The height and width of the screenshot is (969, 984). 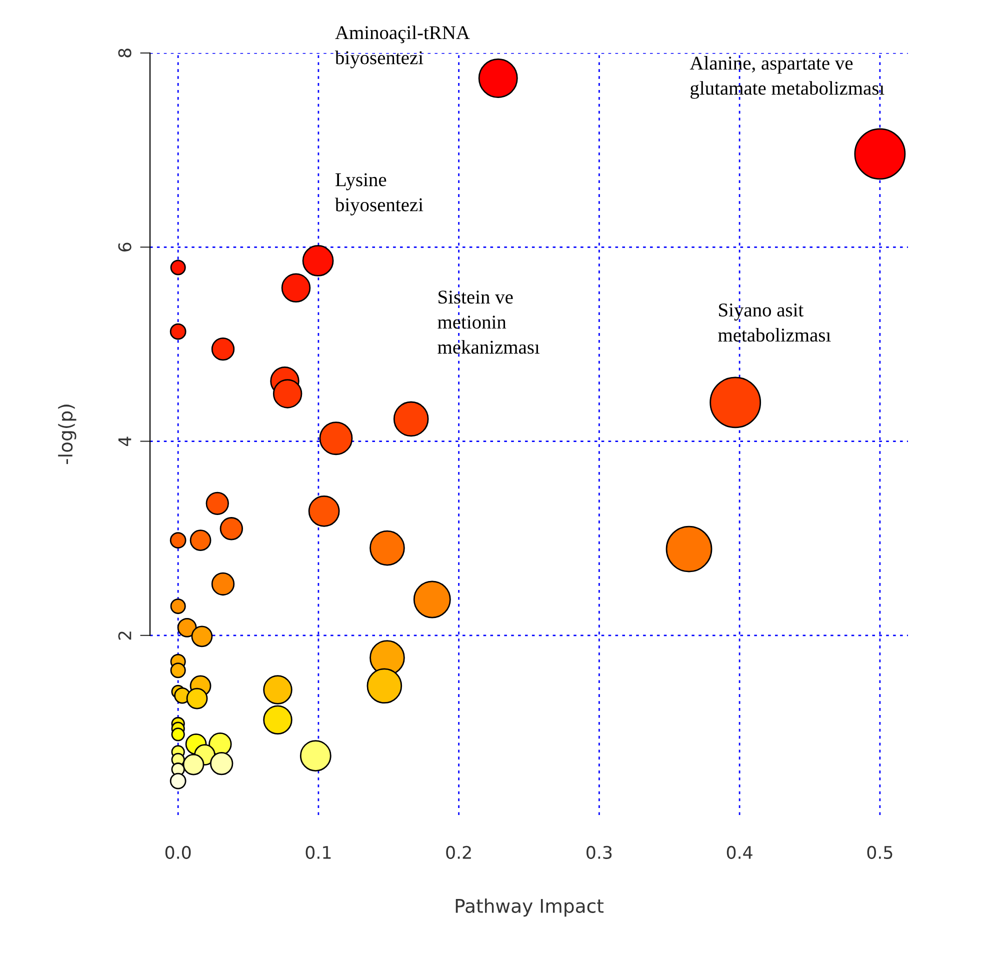 I want to click on x-tick-label: 0.4, so click(x=739, y=852).